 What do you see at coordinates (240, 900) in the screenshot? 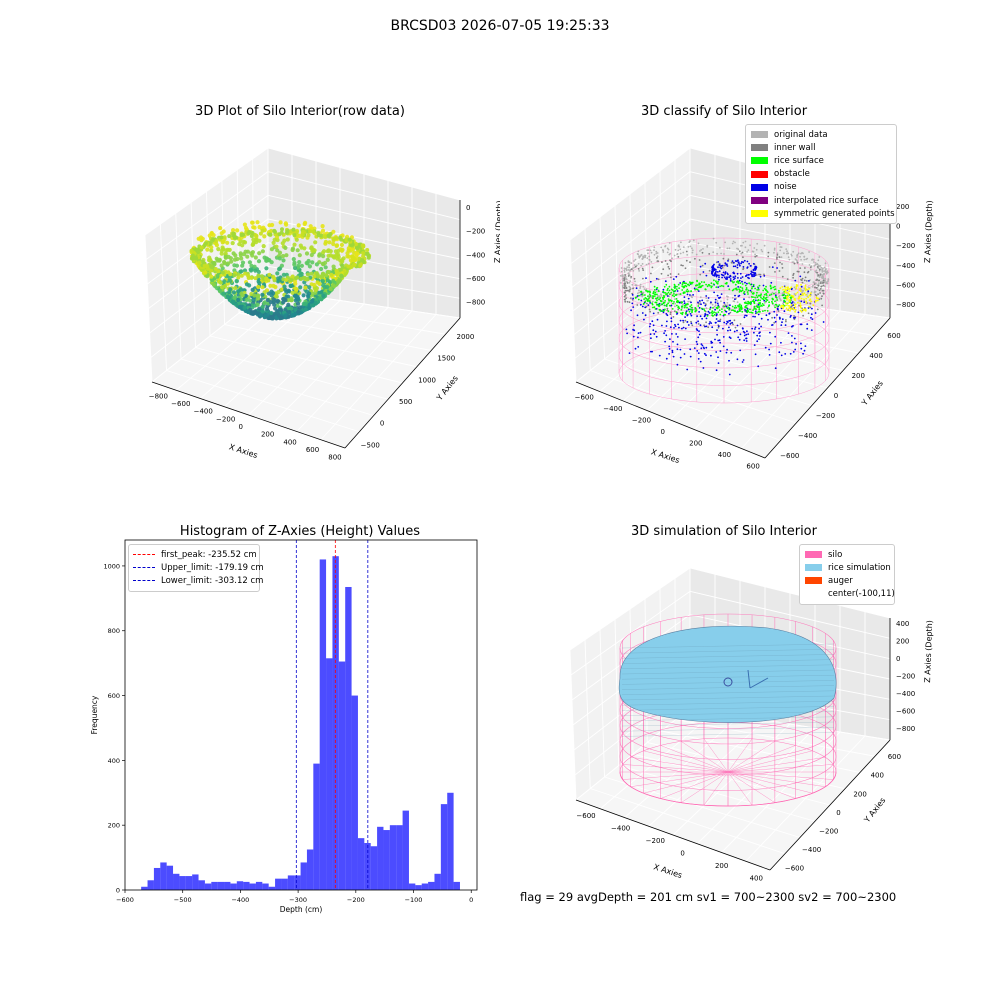
I see `x-tick-label: −400` at bounding box center [240, 900].